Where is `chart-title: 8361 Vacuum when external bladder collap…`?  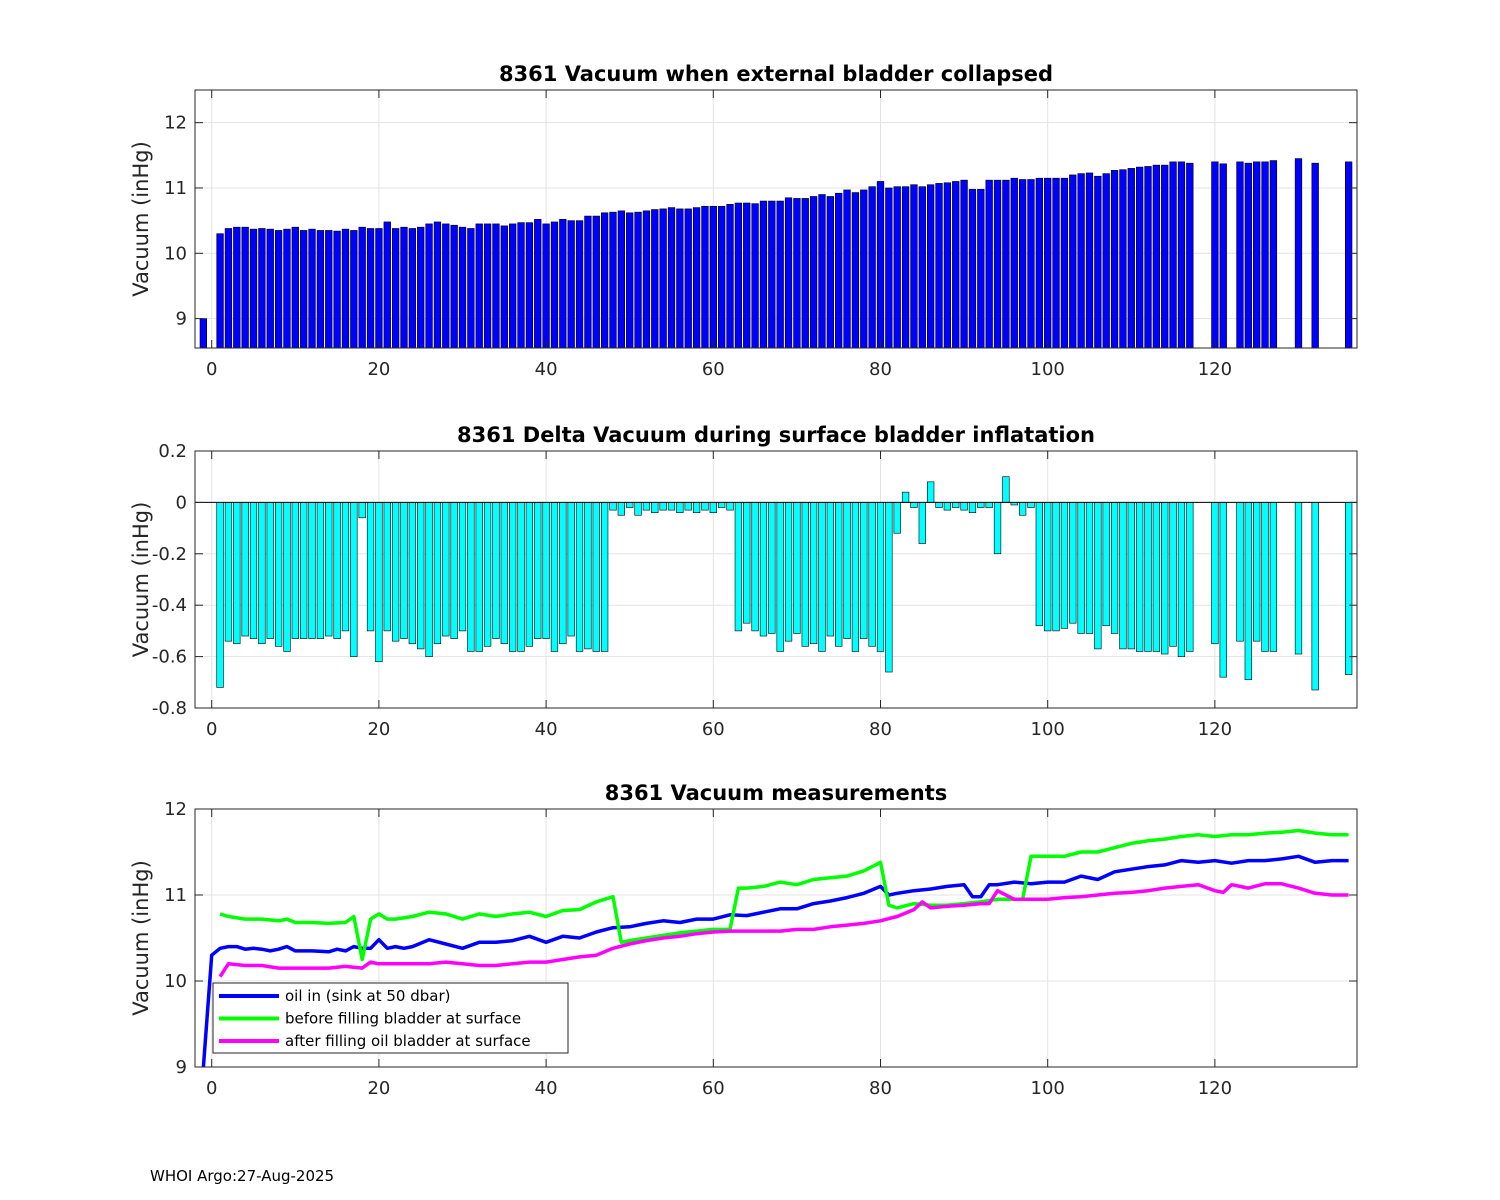 chart-title: 8361 Vacuum when external bladder collap… is located at coordinates (776, 74).